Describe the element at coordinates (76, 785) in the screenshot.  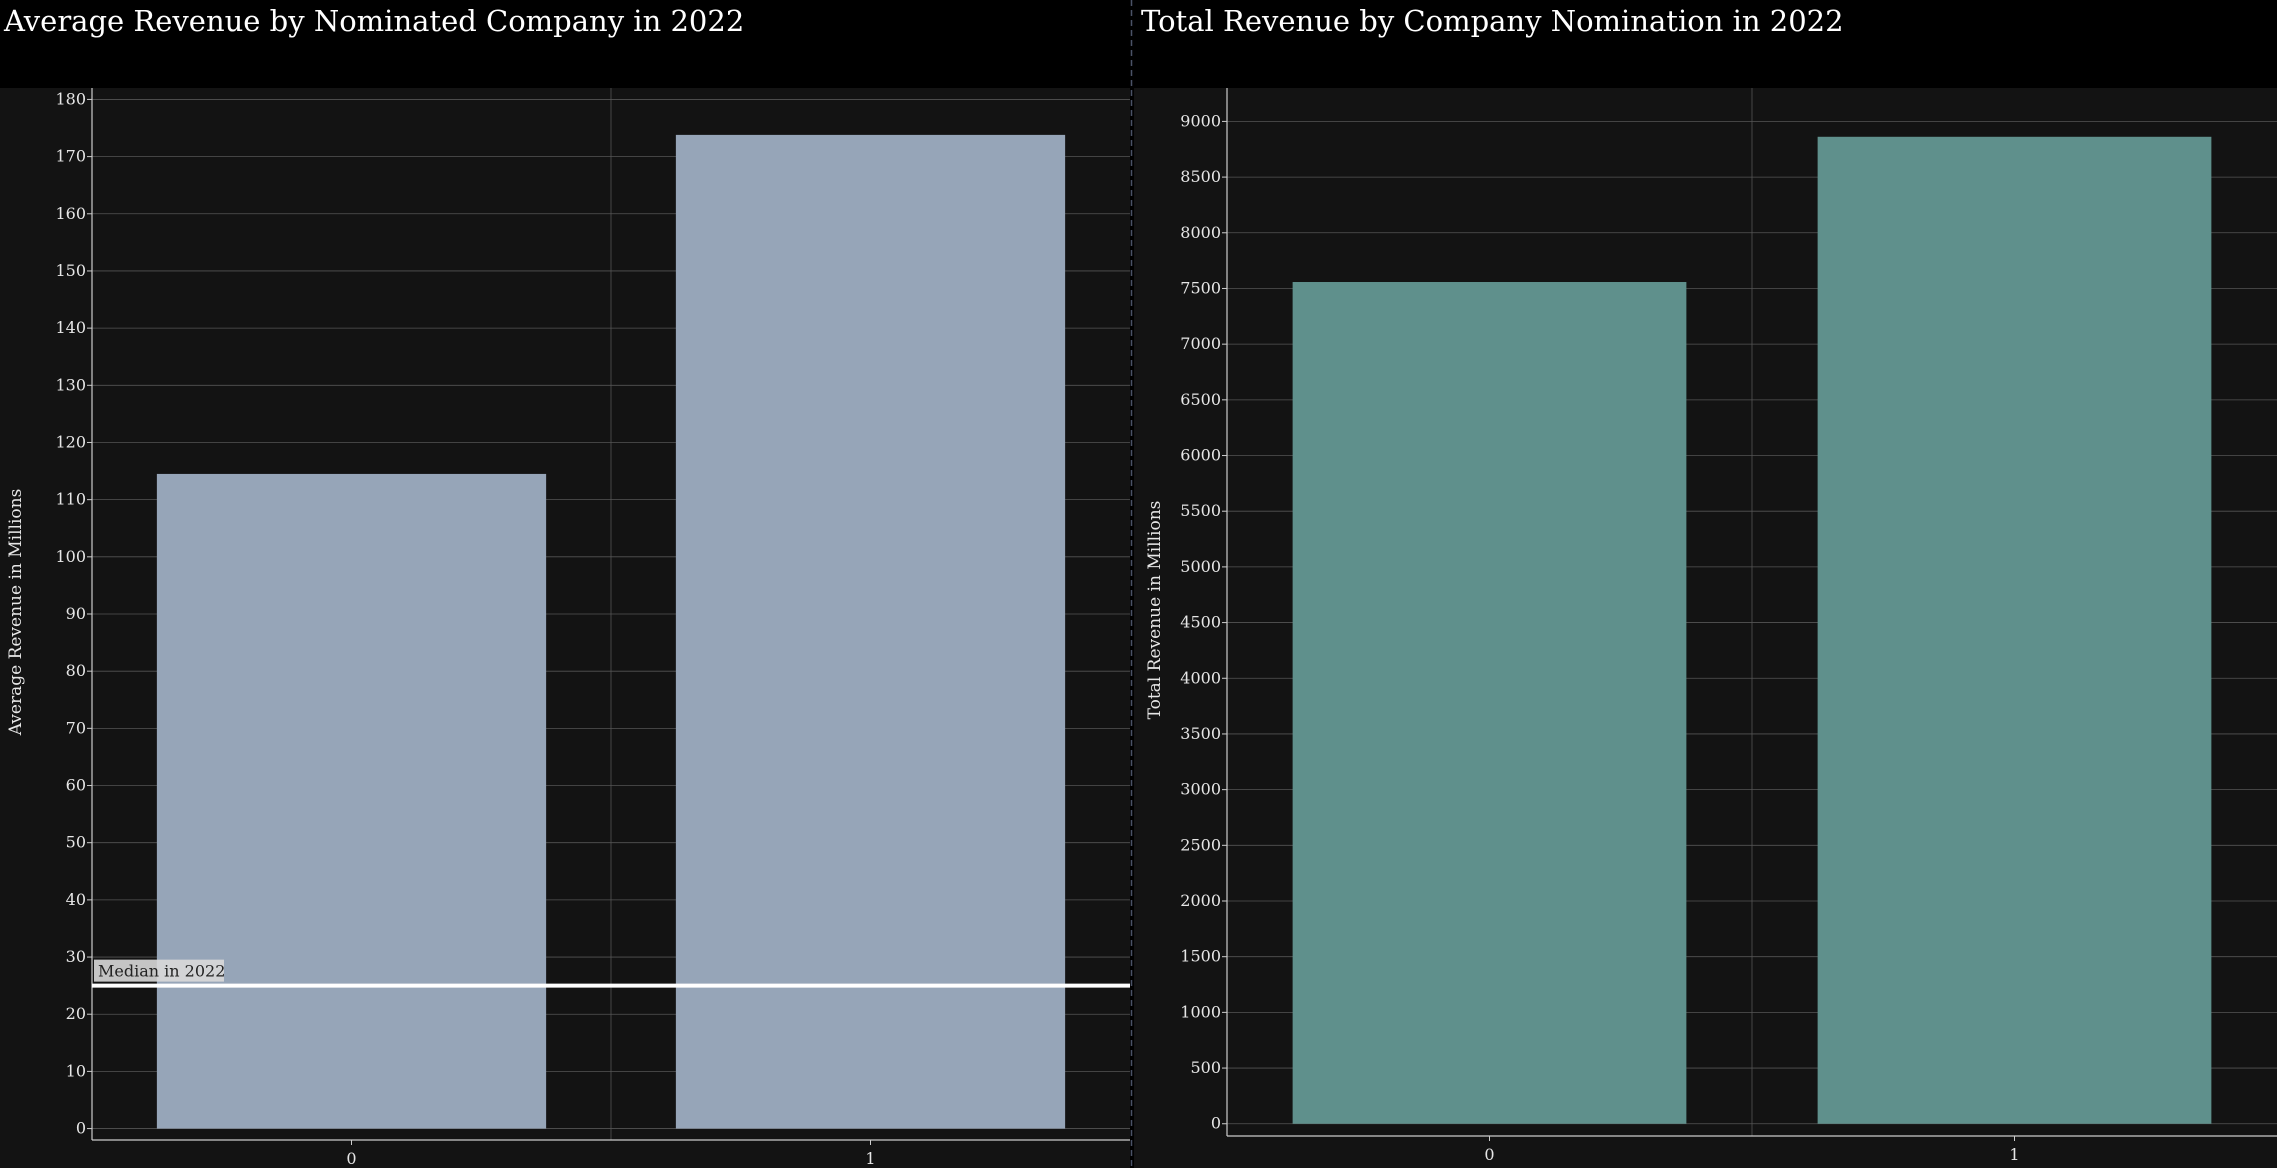
I see `y-tick-label: 60` at that location.